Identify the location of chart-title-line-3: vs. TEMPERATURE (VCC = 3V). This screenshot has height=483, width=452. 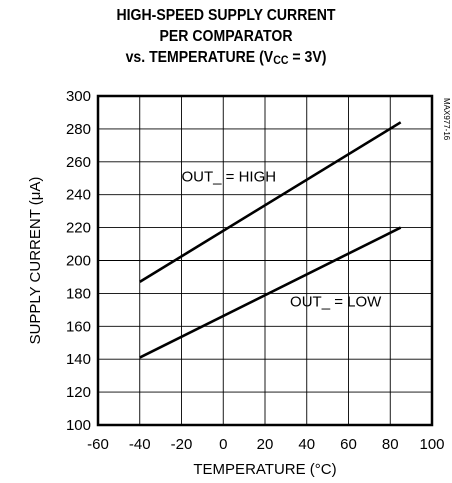
(226, 58).